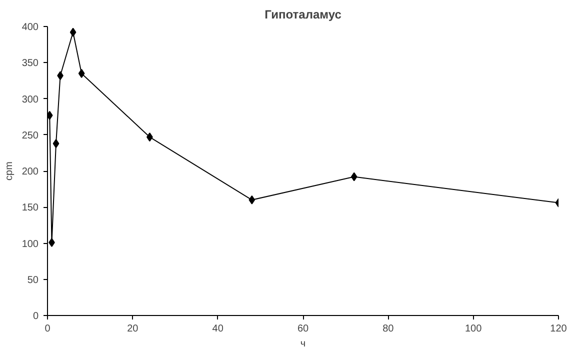  What do you see at coordinates (388, 329) in the screenshot?
I see `x-tick-label: 80` at bounding box center [388, 329].